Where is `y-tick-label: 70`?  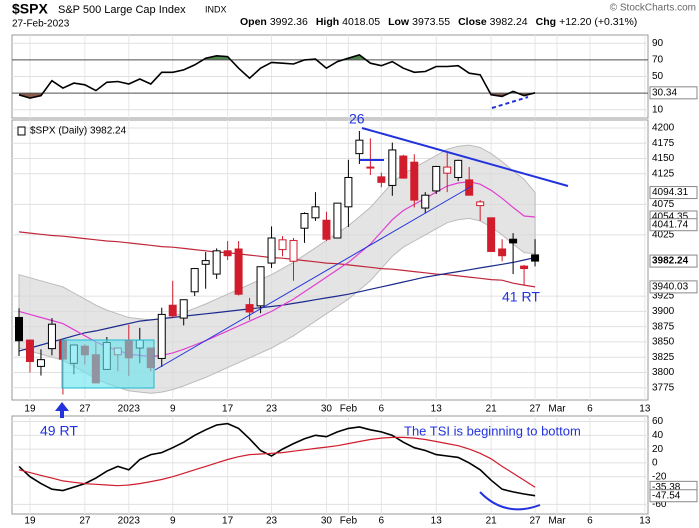
y-tick-label: 70 is located at coordinates (658, 60).